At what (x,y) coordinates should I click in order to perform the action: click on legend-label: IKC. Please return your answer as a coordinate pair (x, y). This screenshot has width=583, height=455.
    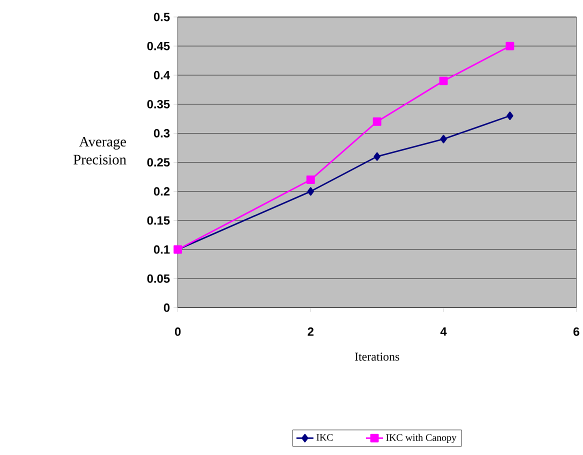
    Looking at the image, I should click on (324, 438).